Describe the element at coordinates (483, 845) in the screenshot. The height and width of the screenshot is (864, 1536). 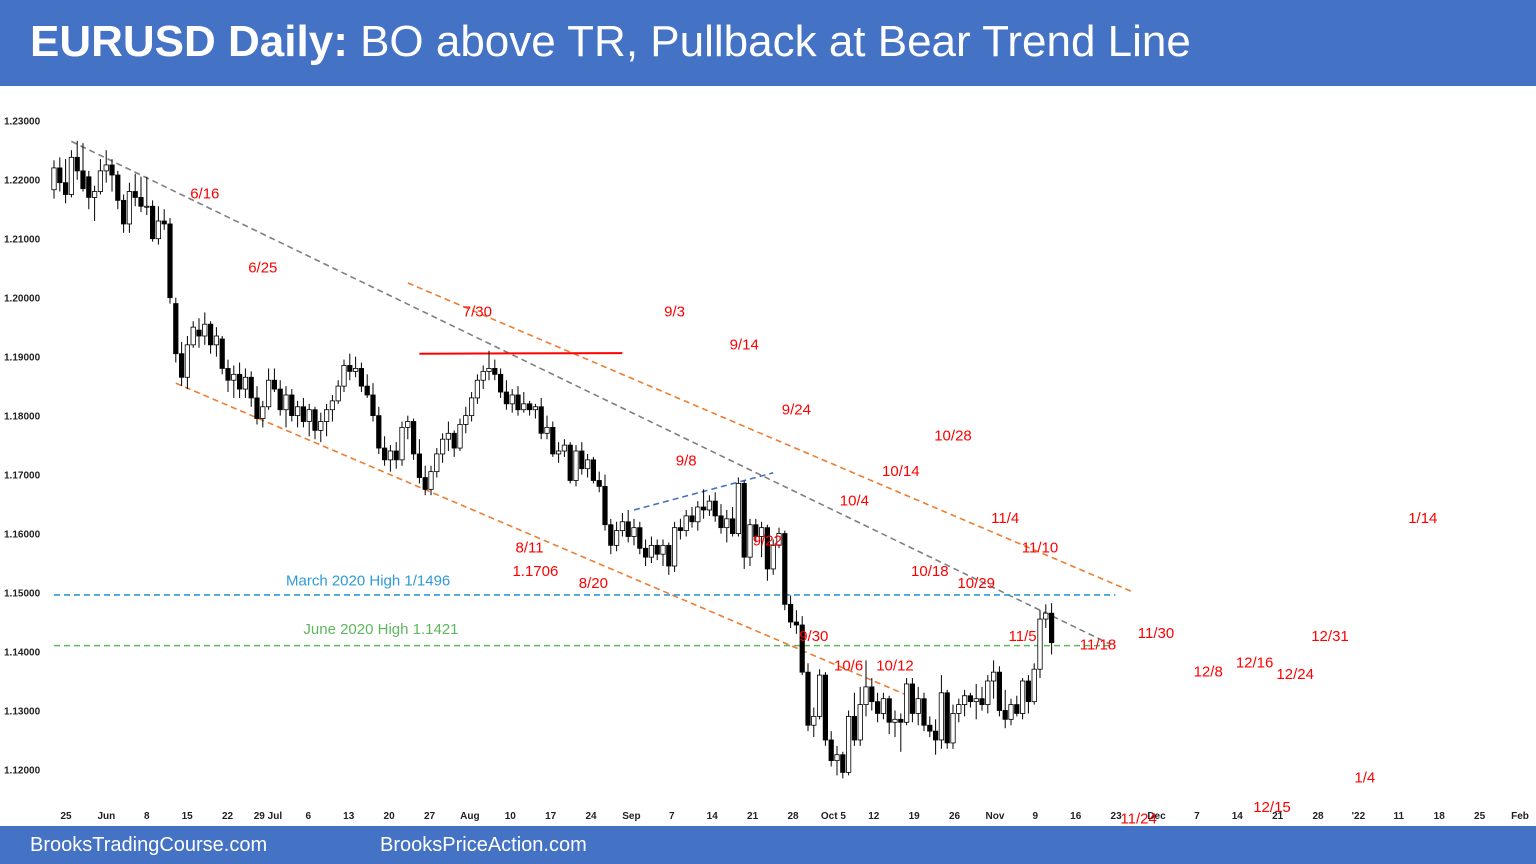
I see `footer-link-brookspriceaction: BrooksPriceAction.com` at that location.